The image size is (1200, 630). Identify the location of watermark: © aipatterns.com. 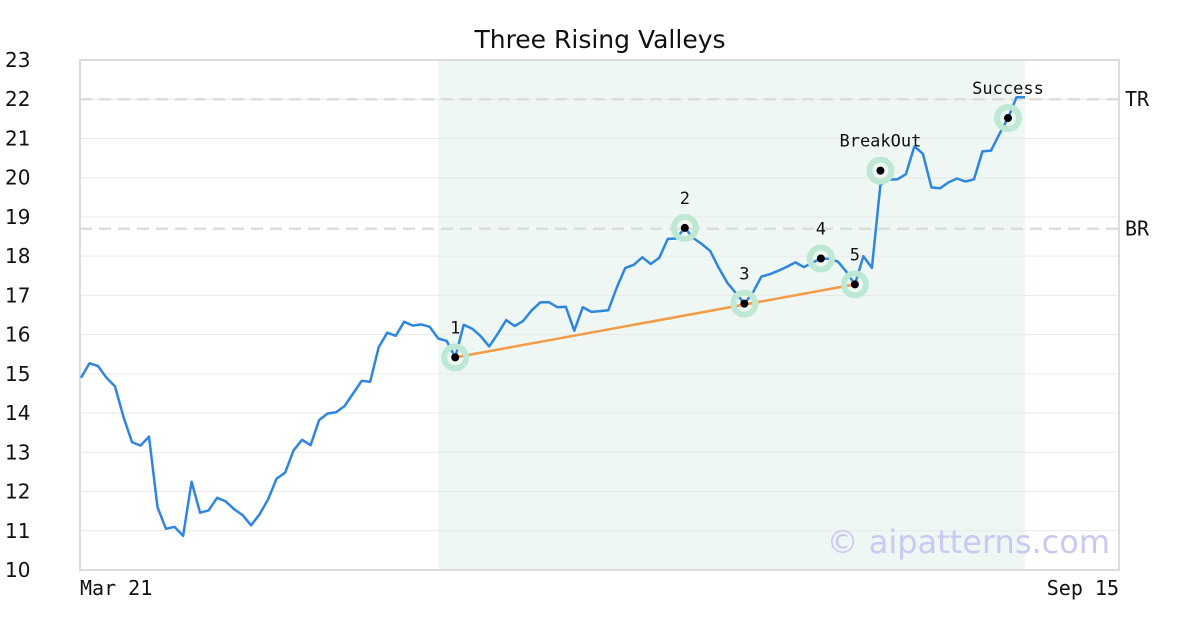
(968, 542).